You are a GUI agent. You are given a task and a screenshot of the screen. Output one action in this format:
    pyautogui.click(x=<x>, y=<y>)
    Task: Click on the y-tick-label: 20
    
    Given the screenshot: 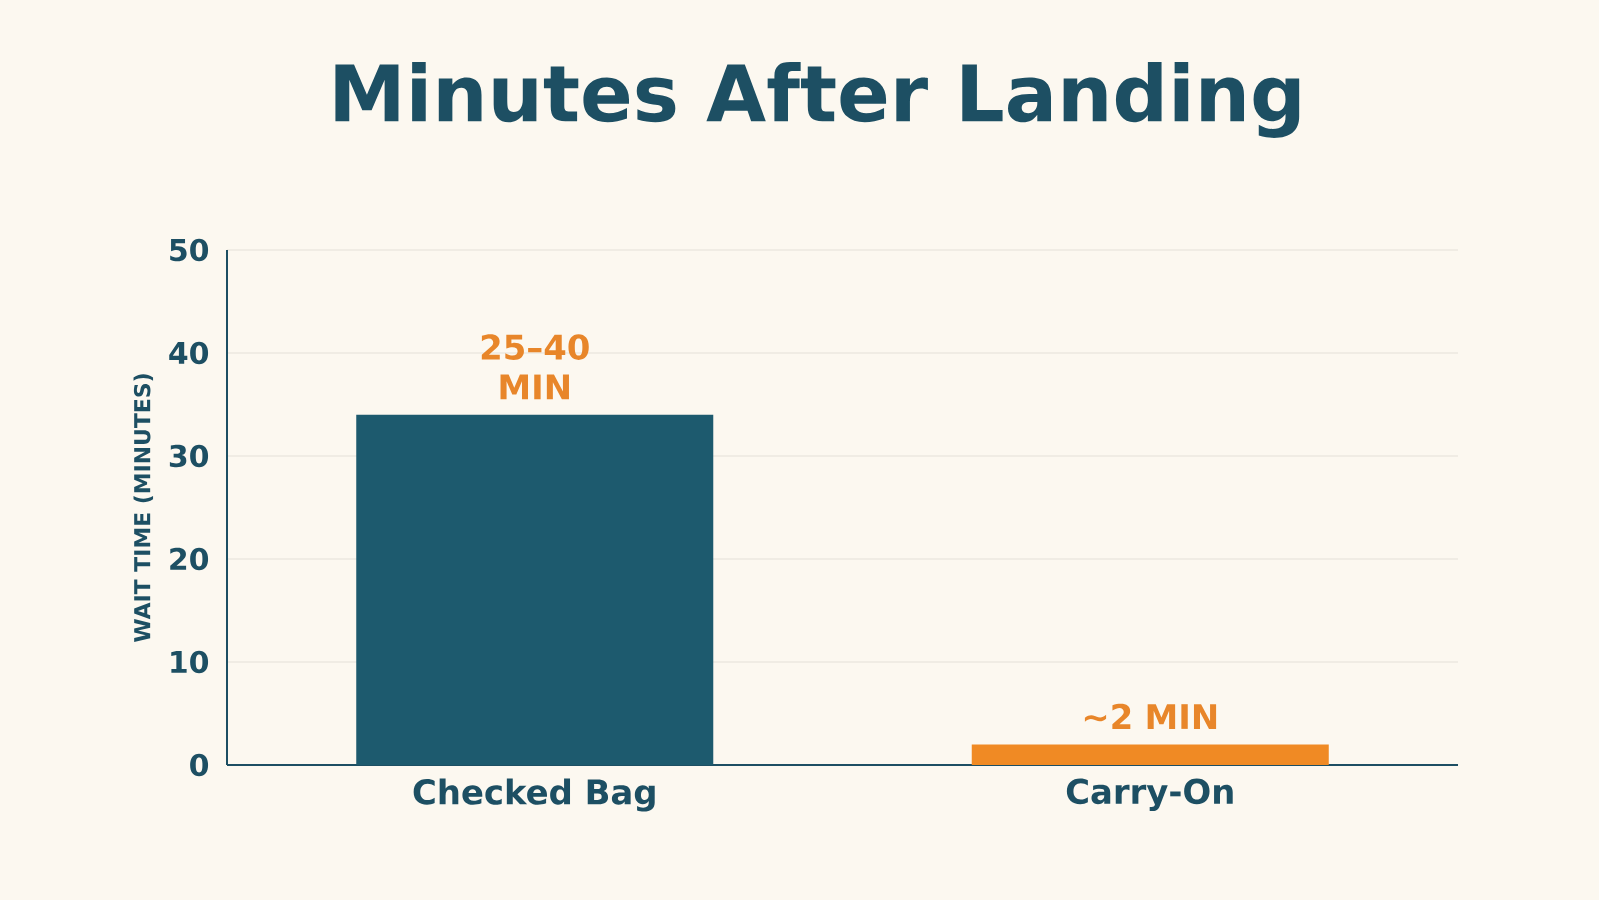 What is the action you would take?
    pyautogui.click(x=189, y=559)
    